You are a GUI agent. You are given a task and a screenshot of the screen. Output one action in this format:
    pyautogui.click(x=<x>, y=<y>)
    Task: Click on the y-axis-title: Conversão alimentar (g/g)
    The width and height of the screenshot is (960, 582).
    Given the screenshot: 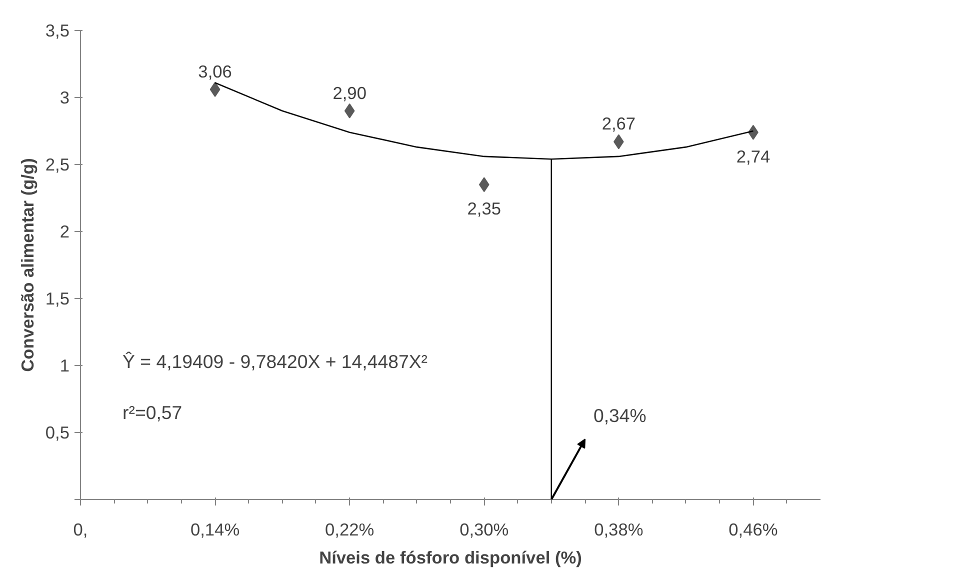 What is the action you would take?
    pyautogui.click(x=27, y=265)
    